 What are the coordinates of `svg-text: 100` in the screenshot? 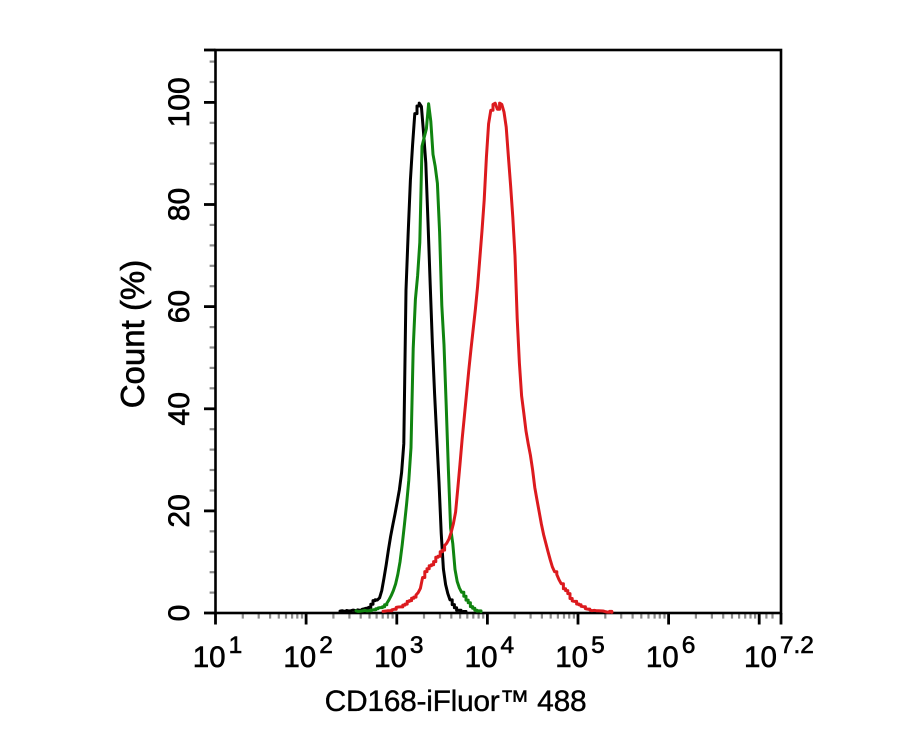 It's located at (179, 102).